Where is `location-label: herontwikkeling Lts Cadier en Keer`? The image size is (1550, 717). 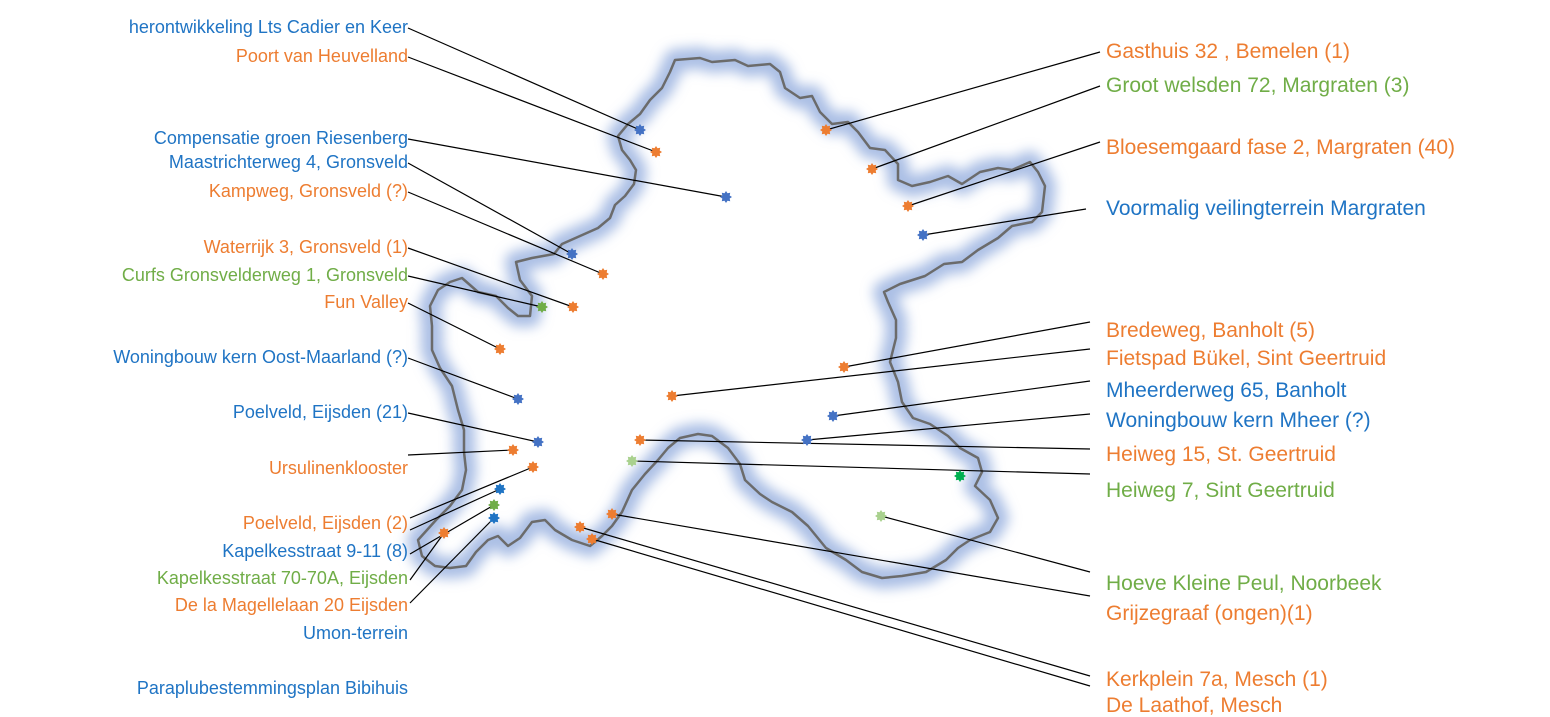
location-label: herontwikkeling Lts Cadier en Keer is located at coordinates (268, 27).